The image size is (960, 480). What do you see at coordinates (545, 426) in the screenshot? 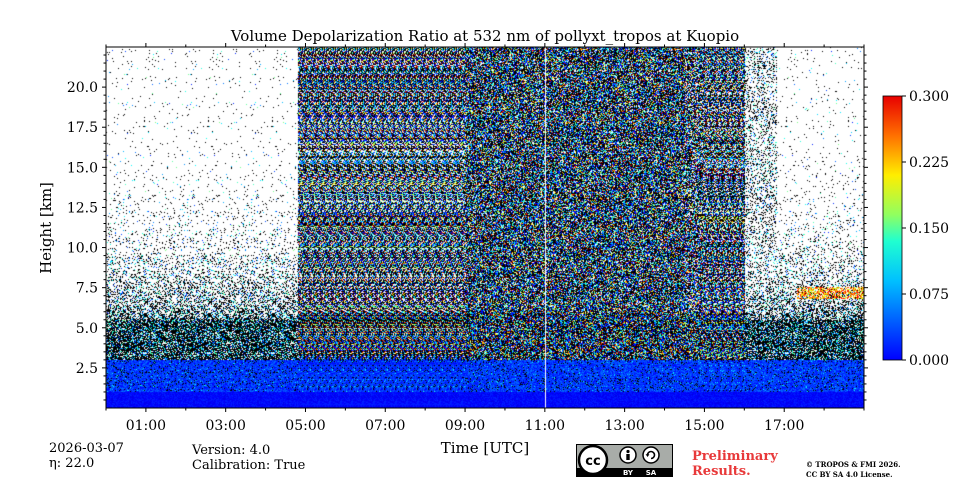
I see `x-tick-label: 11:00` at bounding box center [545, 426].